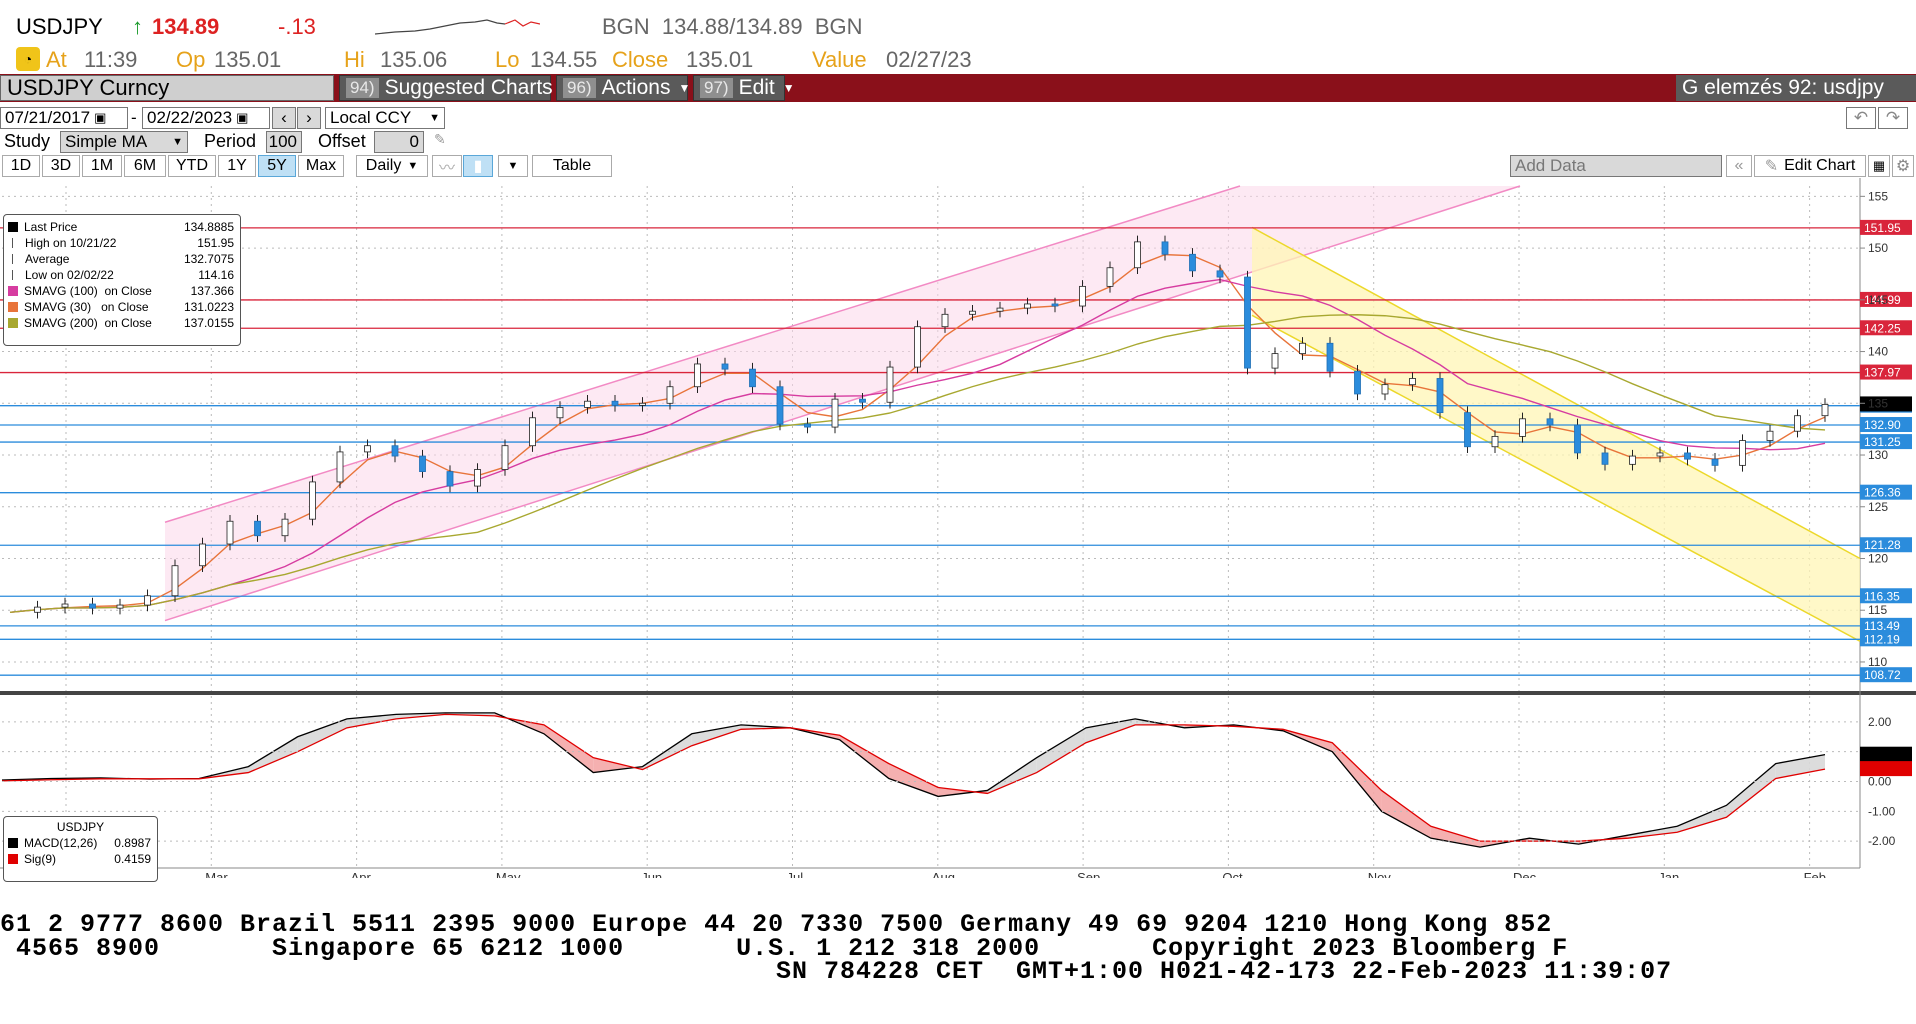 The width and height of the screenshot is (1916, 1024). Describe the element at coordinates (1739, 166) in the screenshot. I see `collapse-button: «` at that location.